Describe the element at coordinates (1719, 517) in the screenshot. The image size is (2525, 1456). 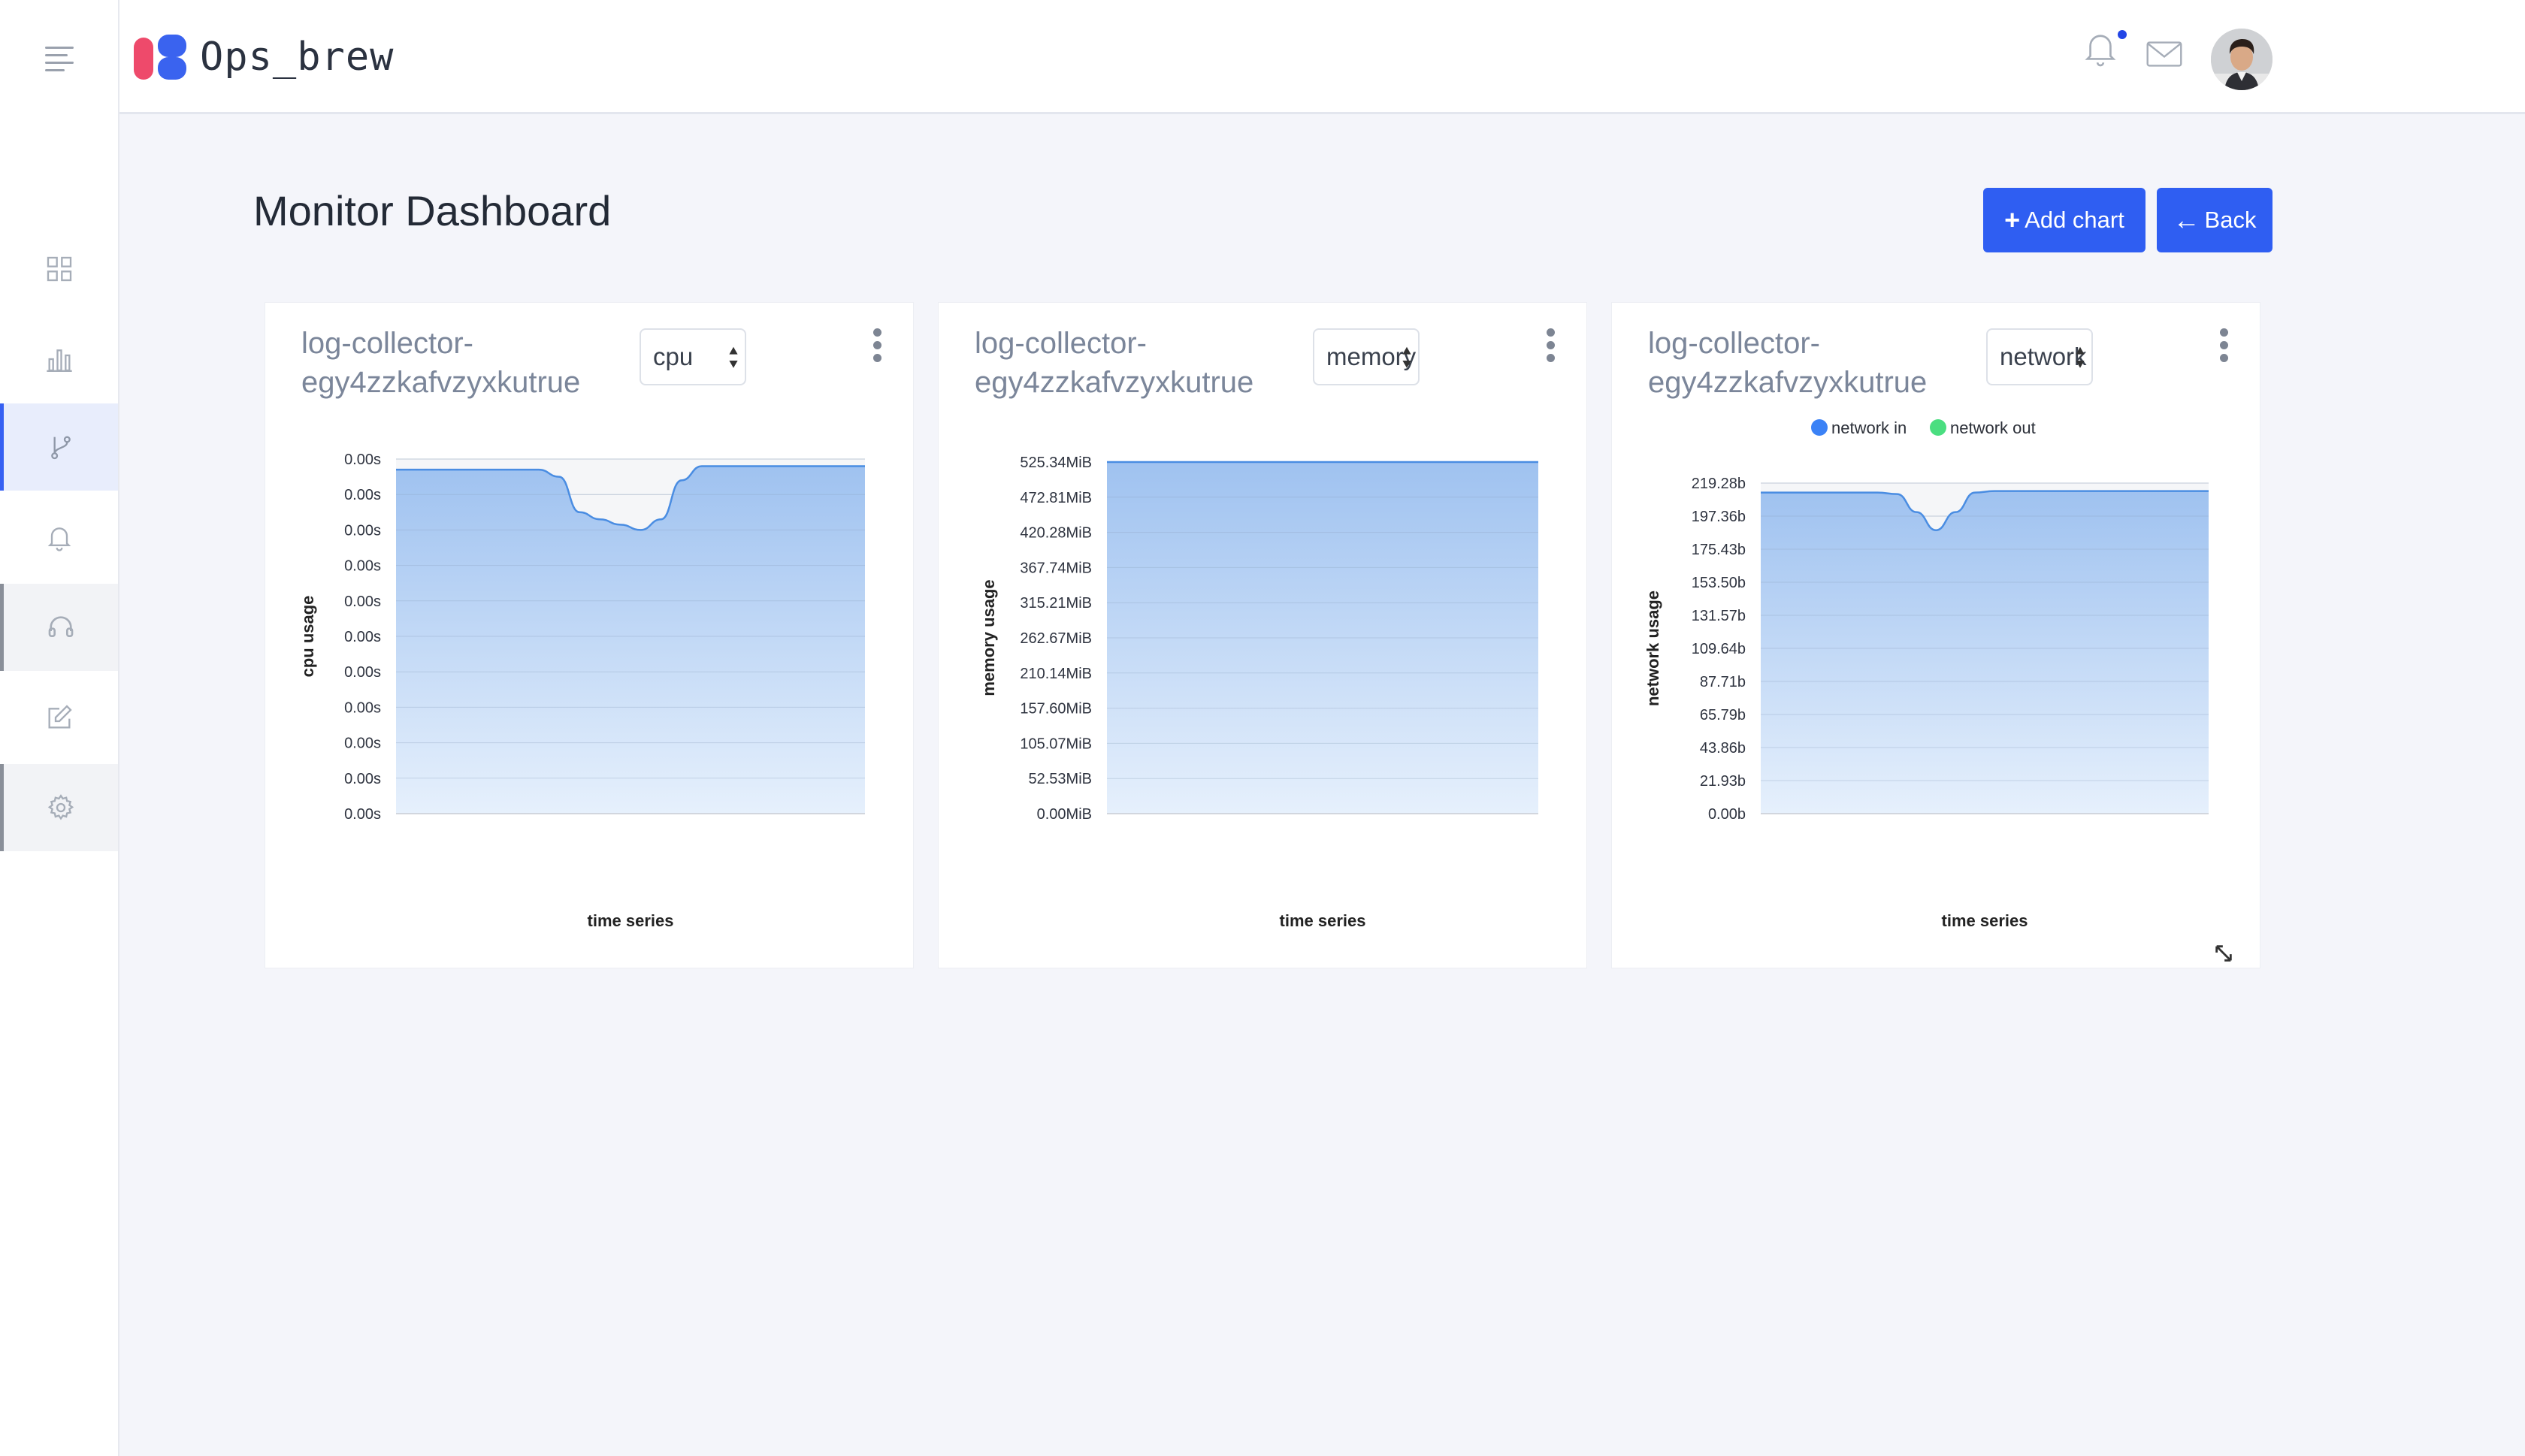
I see `y-tick-label: 197.36b` at that location.